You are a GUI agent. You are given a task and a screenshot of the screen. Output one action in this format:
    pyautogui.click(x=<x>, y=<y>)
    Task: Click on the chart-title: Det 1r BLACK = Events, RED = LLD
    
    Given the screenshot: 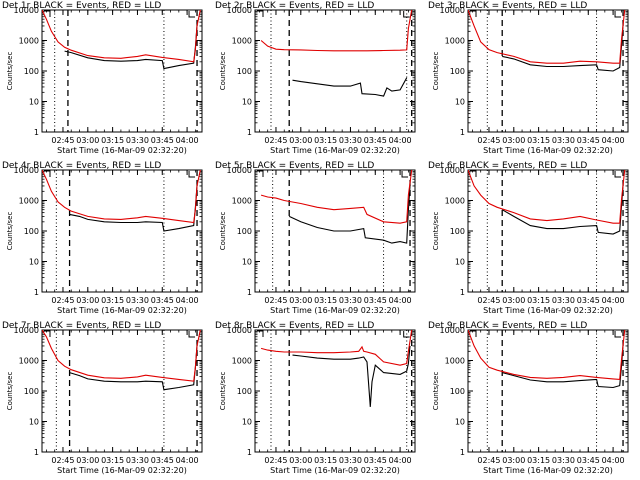 What is the action you would take?
    pyautogui.click(x=81, y=6)
    